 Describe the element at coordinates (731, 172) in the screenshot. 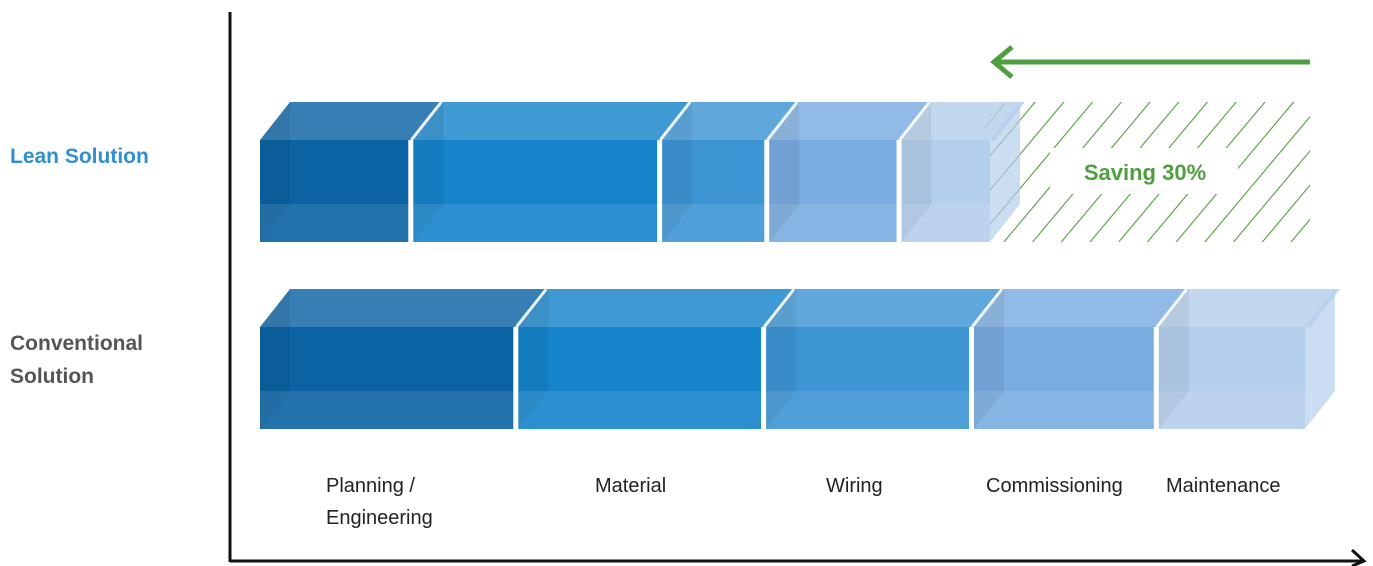

I see `lean-segment-wiring` at that location.